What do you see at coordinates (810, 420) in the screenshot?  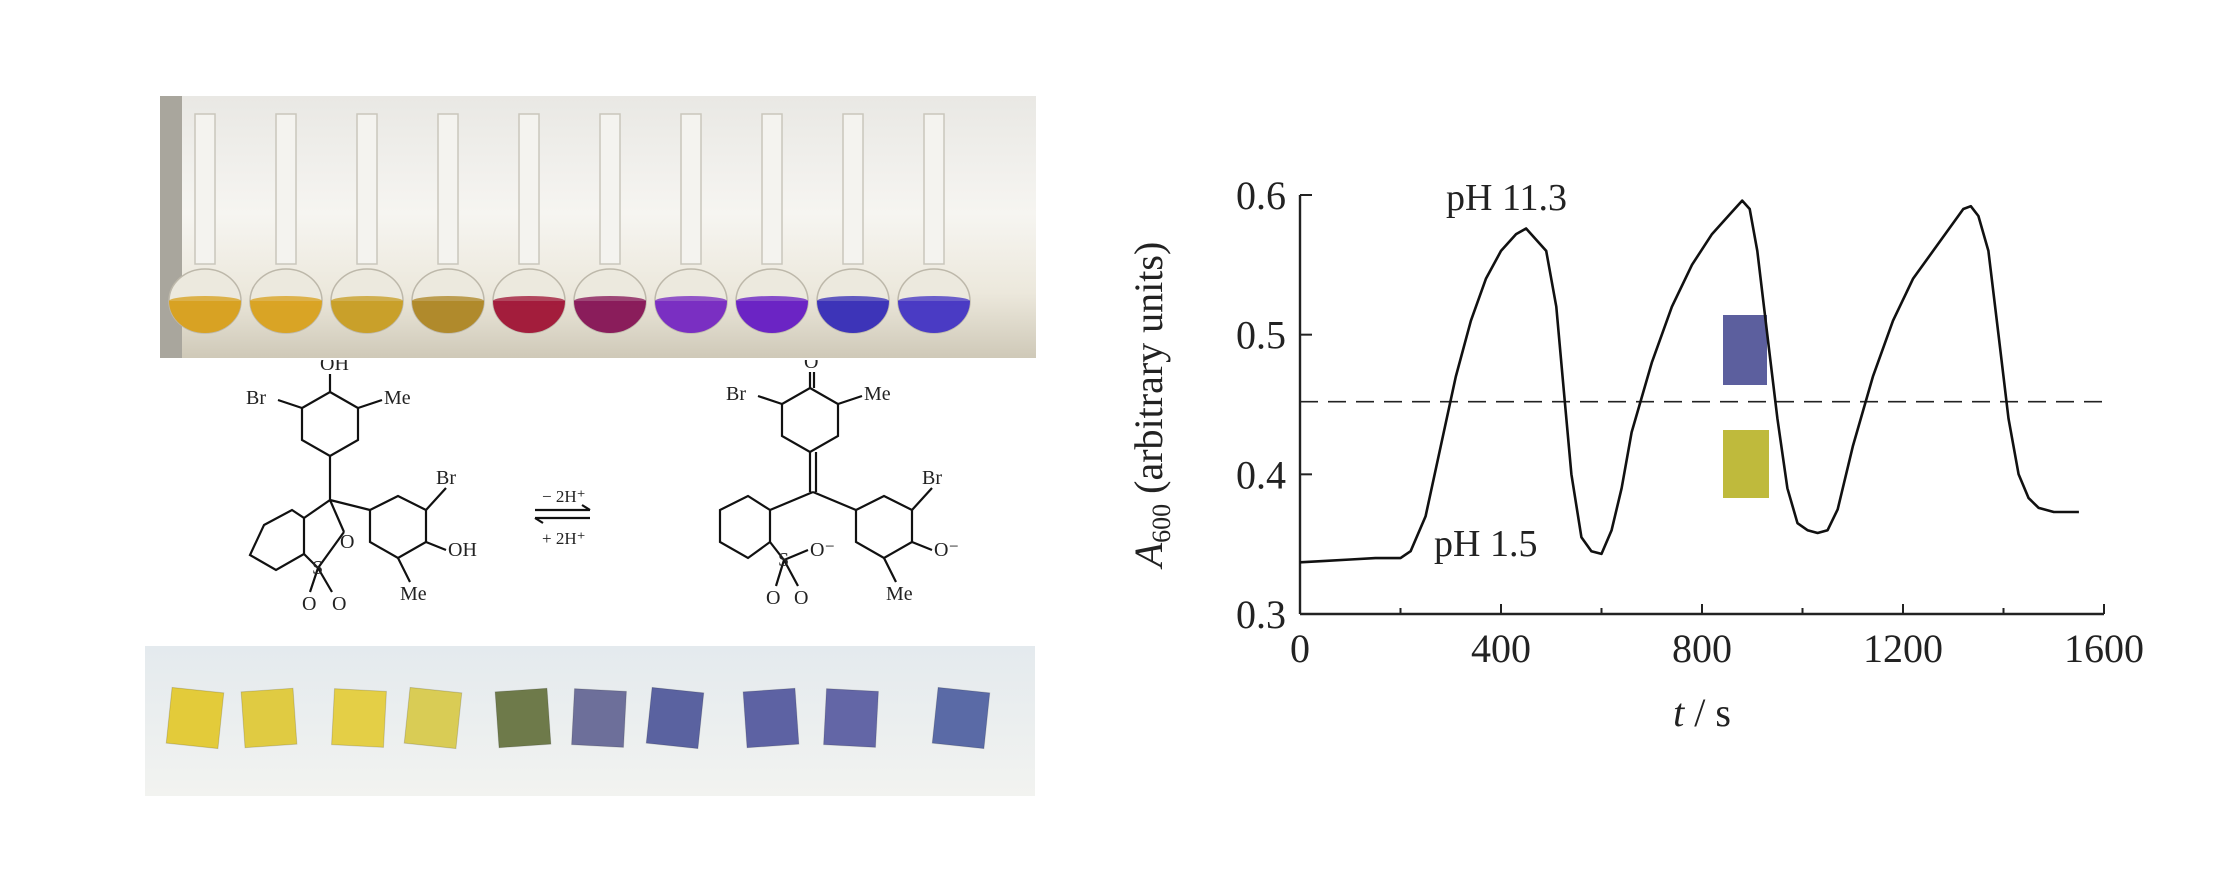 I see `right-top-ring` at bounding box center [810, 420].